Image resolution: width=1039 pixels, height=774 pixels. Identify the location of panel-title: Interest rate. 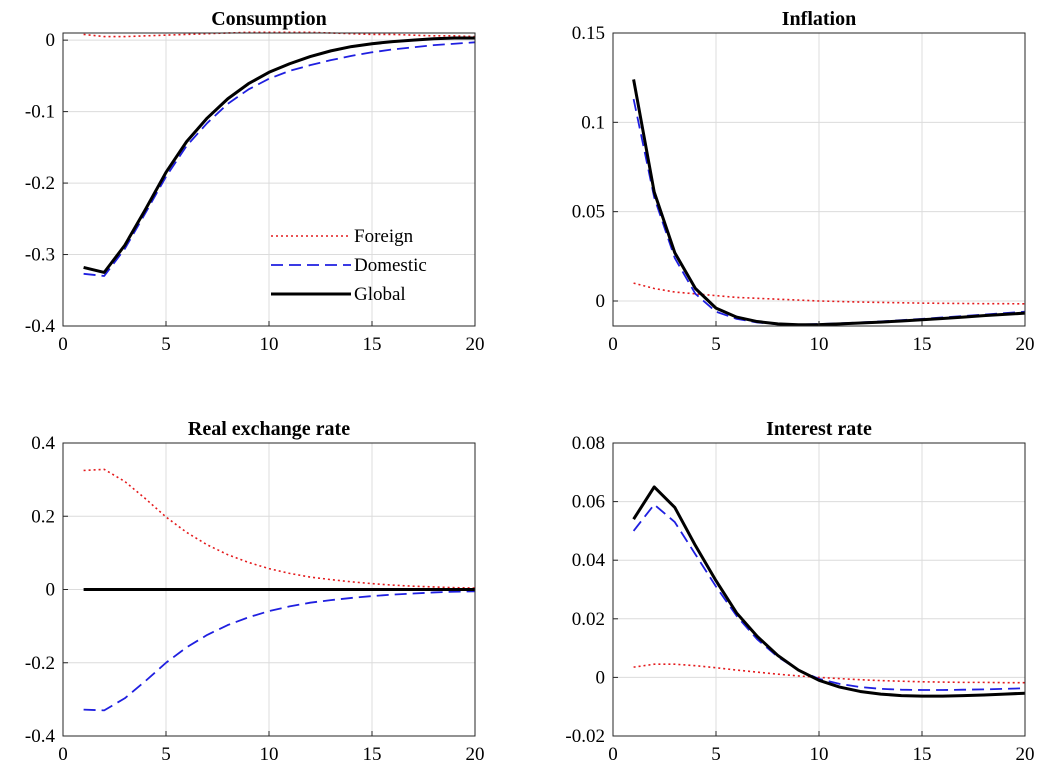
(819, 429).